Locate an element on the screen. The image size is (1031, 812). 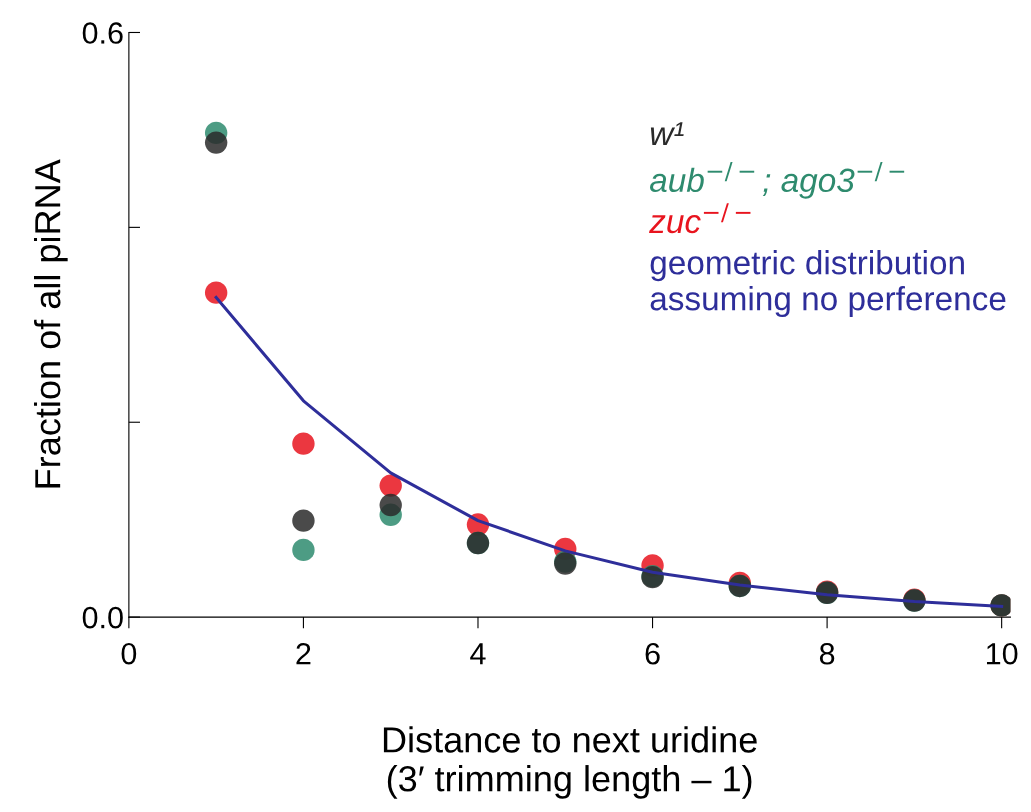
x-axis-title: Distance to next uridine (3′ trimming length – 1) is located at coordinates (570, 762).